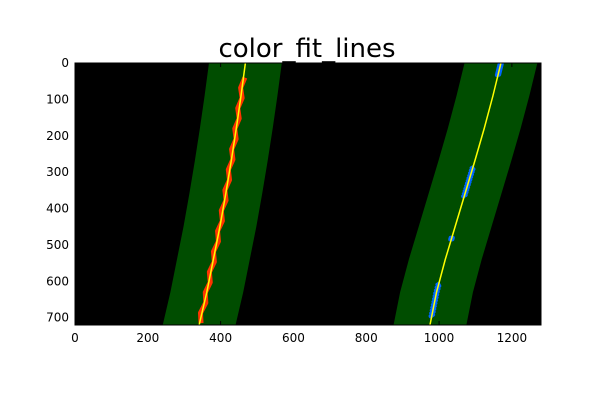 This screenshot has width=600, height=400. Describe the element at coordinates (512, 338) in the screenshot. I see `x-tick-label: 1200` at that location.